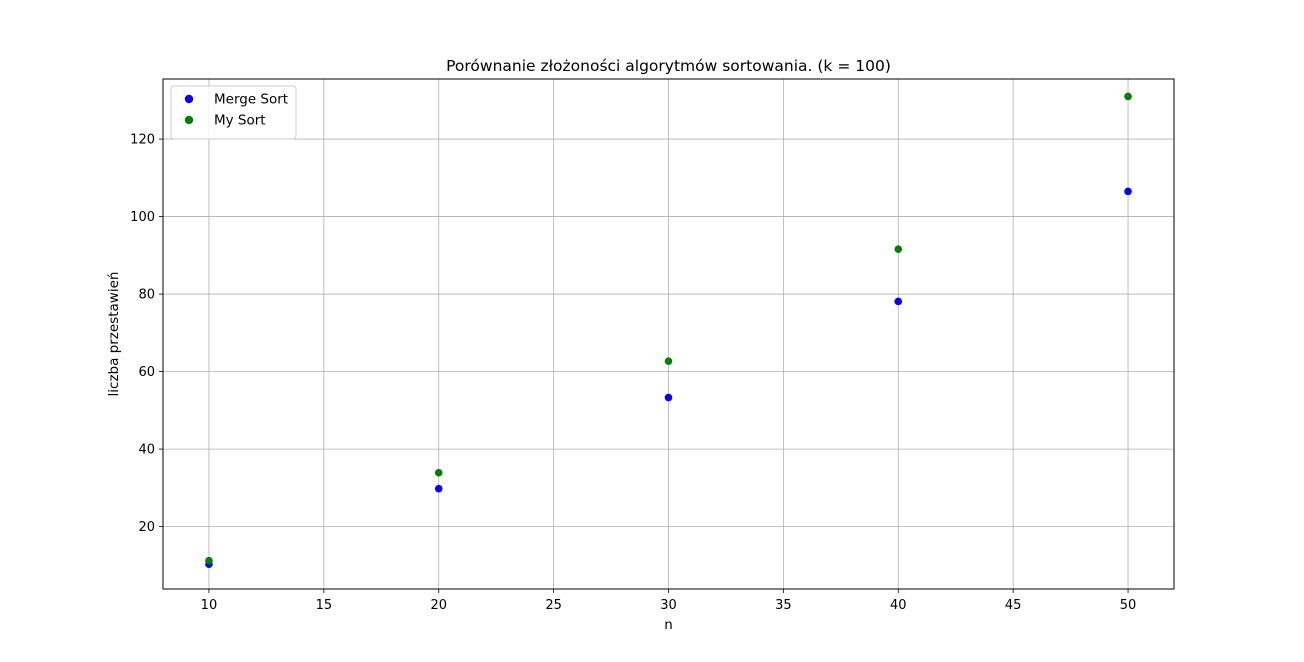 The height and width of the screenshot is (662, 1304). I want to click on legend: Merge Sort My Sort, so click(233, 112).